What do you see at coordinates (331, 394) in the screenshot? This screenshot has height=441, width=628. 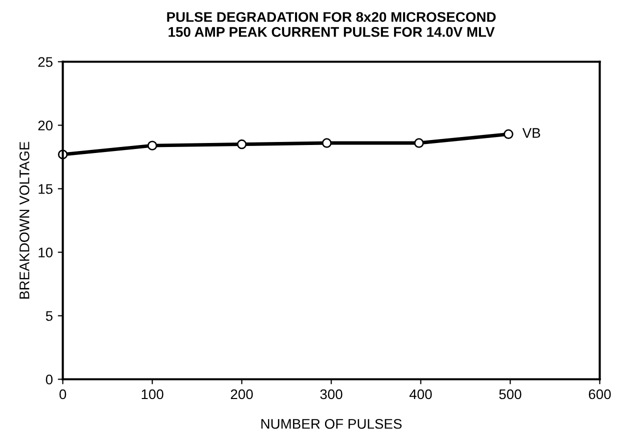 I see `x-tick-label: 300` at bounding box center [331, 394].